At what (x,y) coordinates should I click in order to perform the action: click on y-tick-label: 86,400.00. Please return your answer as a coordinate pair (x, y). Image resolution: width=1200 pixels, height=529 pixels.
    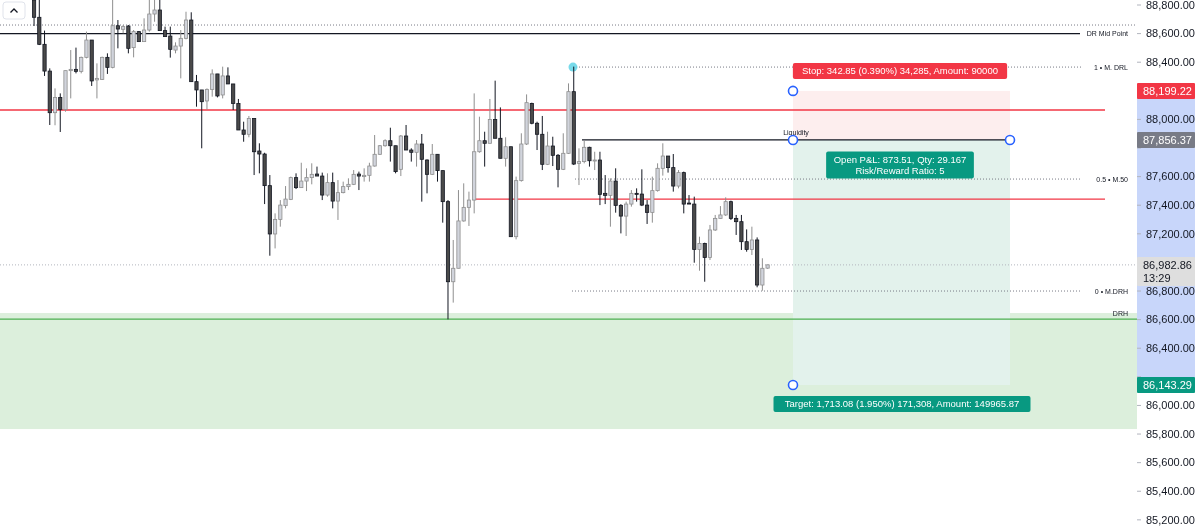
    Looking at the image, I should click on (1170, 348).